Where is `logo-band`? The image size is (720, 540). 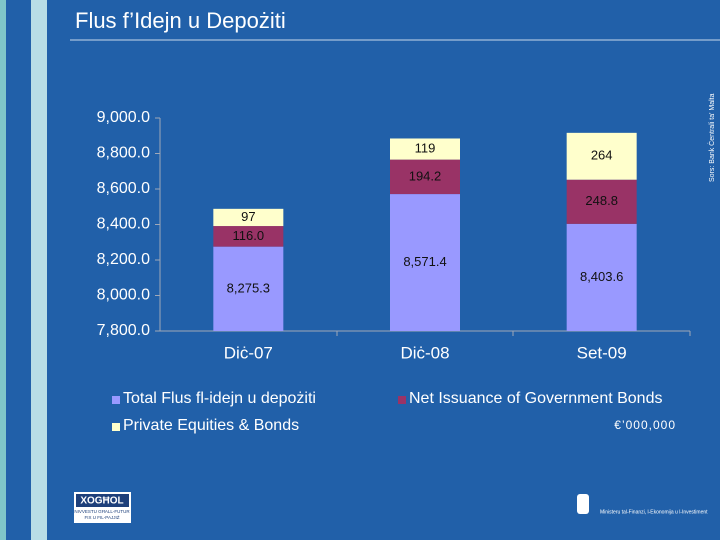 logo-band is located at coordinates (102, 500).